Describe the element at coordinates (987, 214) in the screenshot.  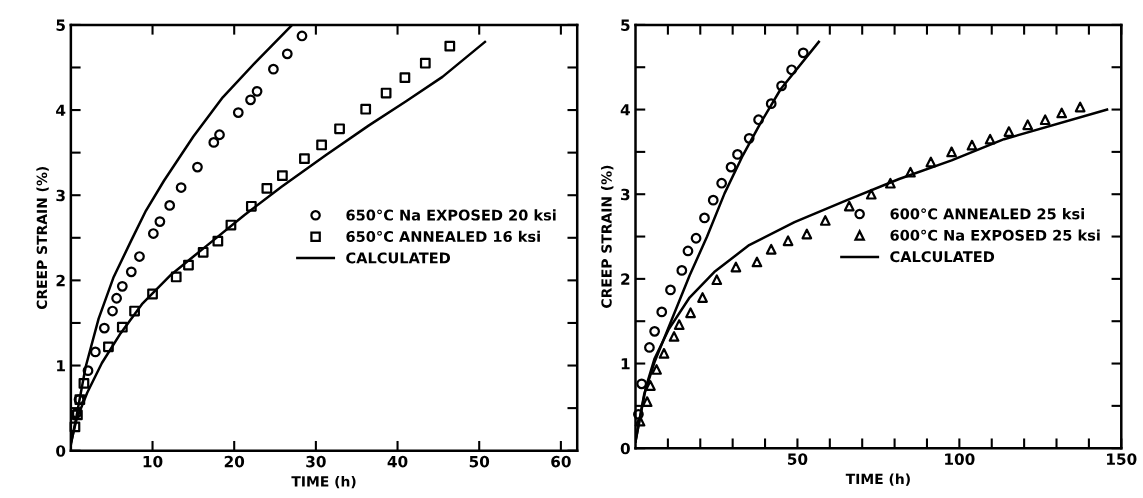
I see `legend-label: 600°C ANNEALED 25 ksi` at that location.